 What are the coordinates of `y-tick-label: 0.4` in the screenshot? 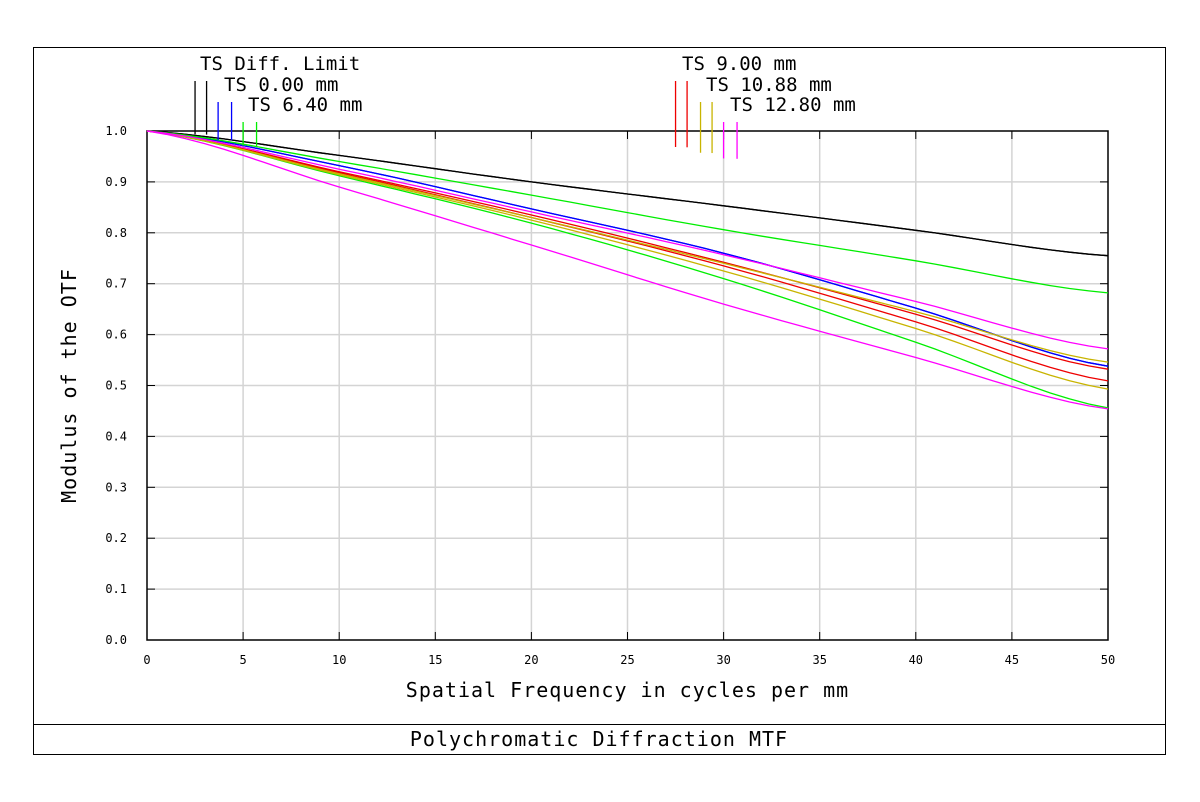 It's located at (116, 436).